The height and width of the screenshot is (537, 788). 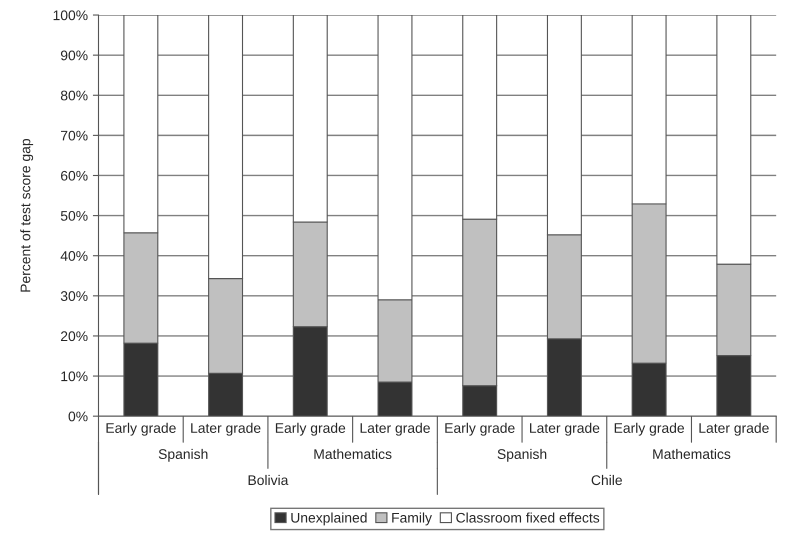 I want to click on y-tick-label: 50%, so click(x=74, y=215).